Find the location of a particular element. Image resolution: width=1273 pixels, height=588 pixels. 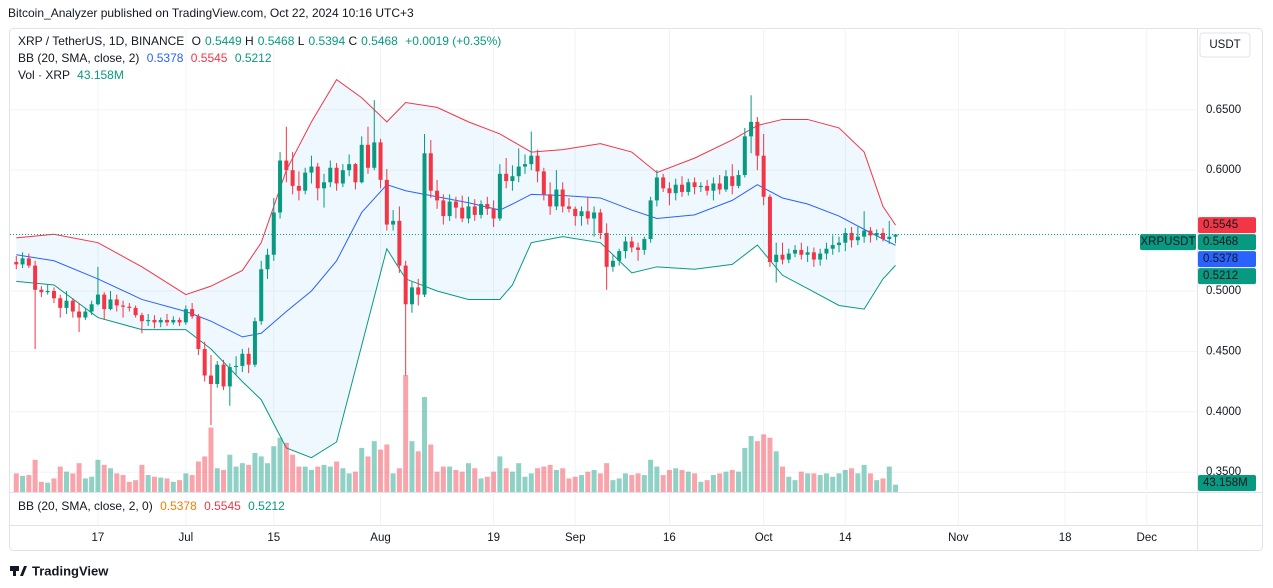

y-tick-label: 0.6000 is located at coordinates (1223, 170).